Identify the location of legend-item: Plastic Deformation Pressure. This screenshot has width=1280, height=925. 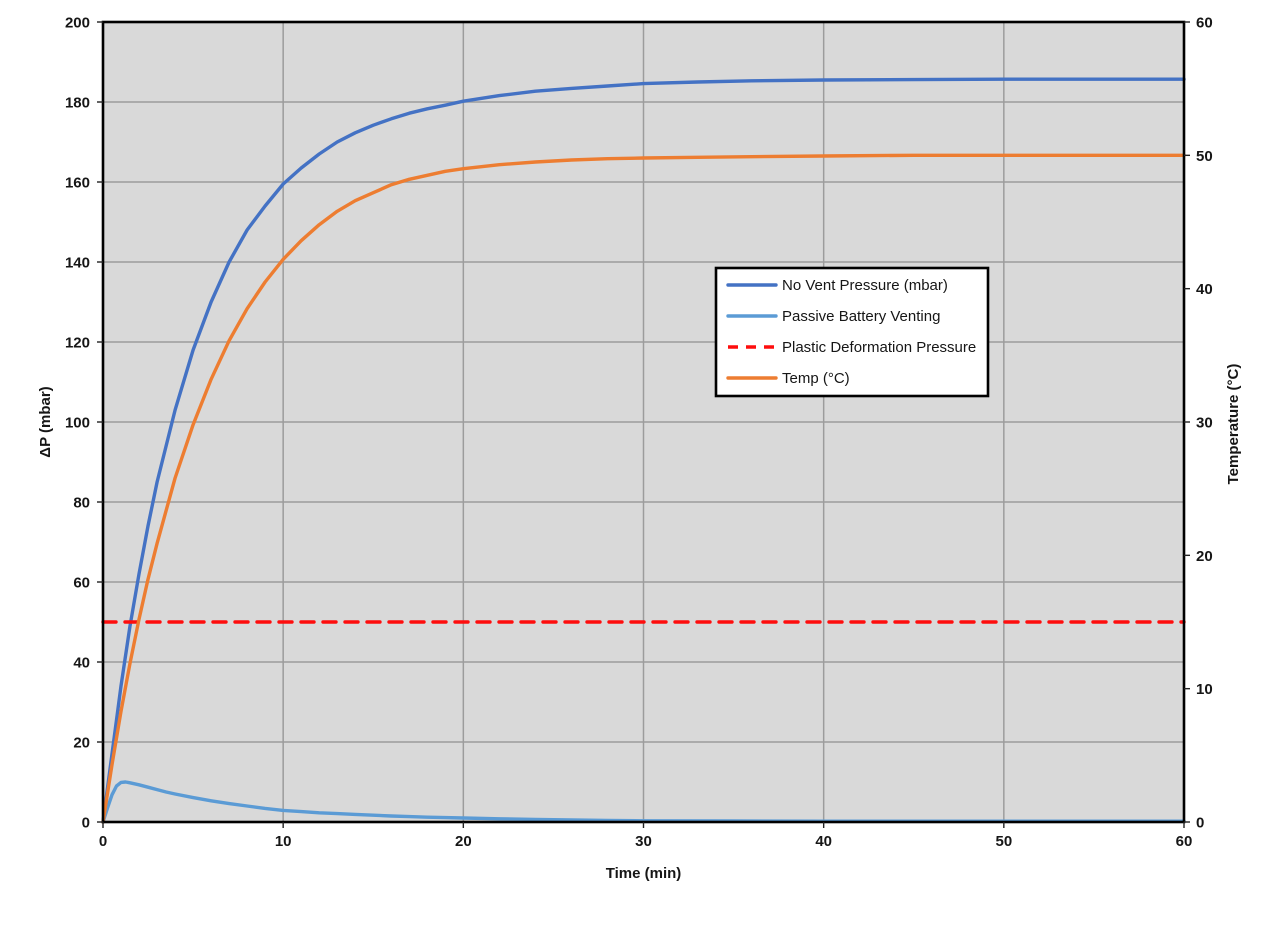
(852, 347).